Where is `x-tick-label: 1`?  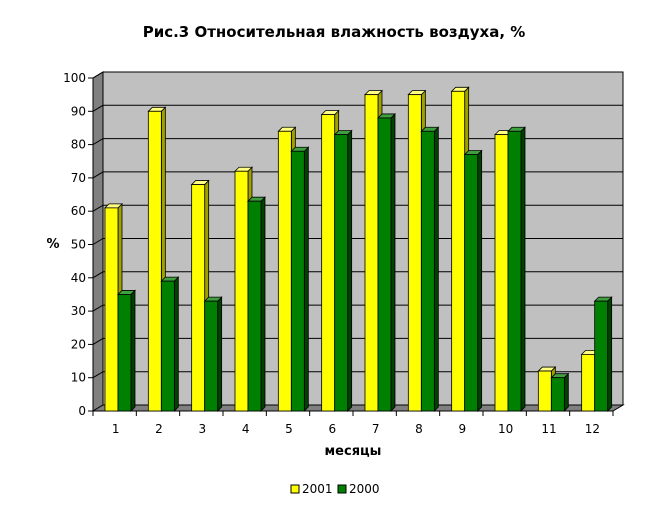 x-tick-label: 1 is located at coordinates (116, 429).